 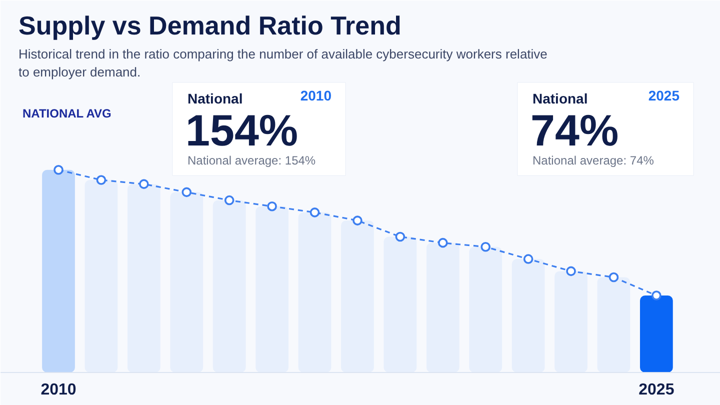 I want to click on text: National average: 154%, so click(x=252, y=161).